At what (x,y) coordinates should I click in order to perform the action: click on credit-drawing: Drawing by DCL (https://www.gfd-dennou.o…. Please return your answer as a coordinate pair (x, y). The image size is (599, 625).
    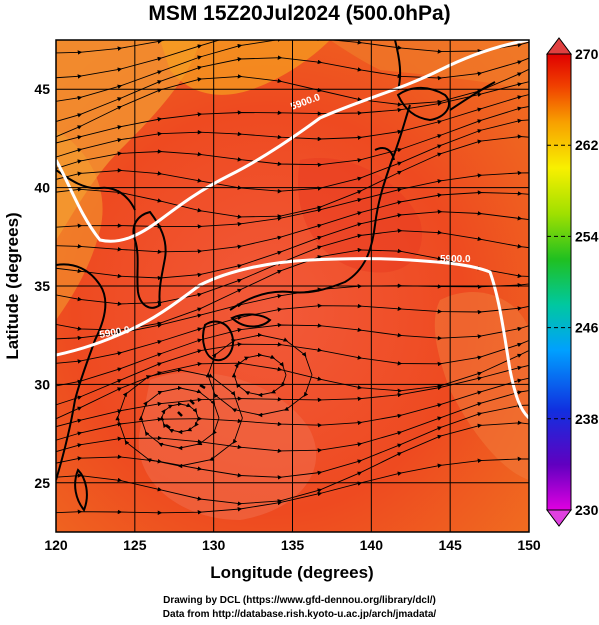
    Looking at the image, I should click on (299, 600).